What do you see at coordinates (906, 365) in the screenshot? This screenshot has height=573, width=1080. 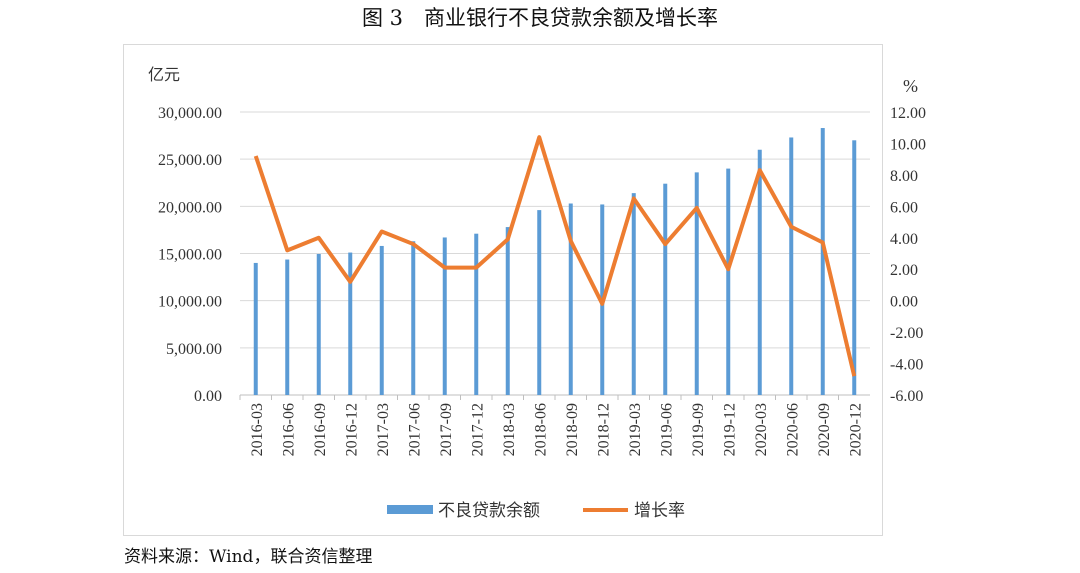 I see `right-tick-label: -4.00` at bounding box center [906, 365].